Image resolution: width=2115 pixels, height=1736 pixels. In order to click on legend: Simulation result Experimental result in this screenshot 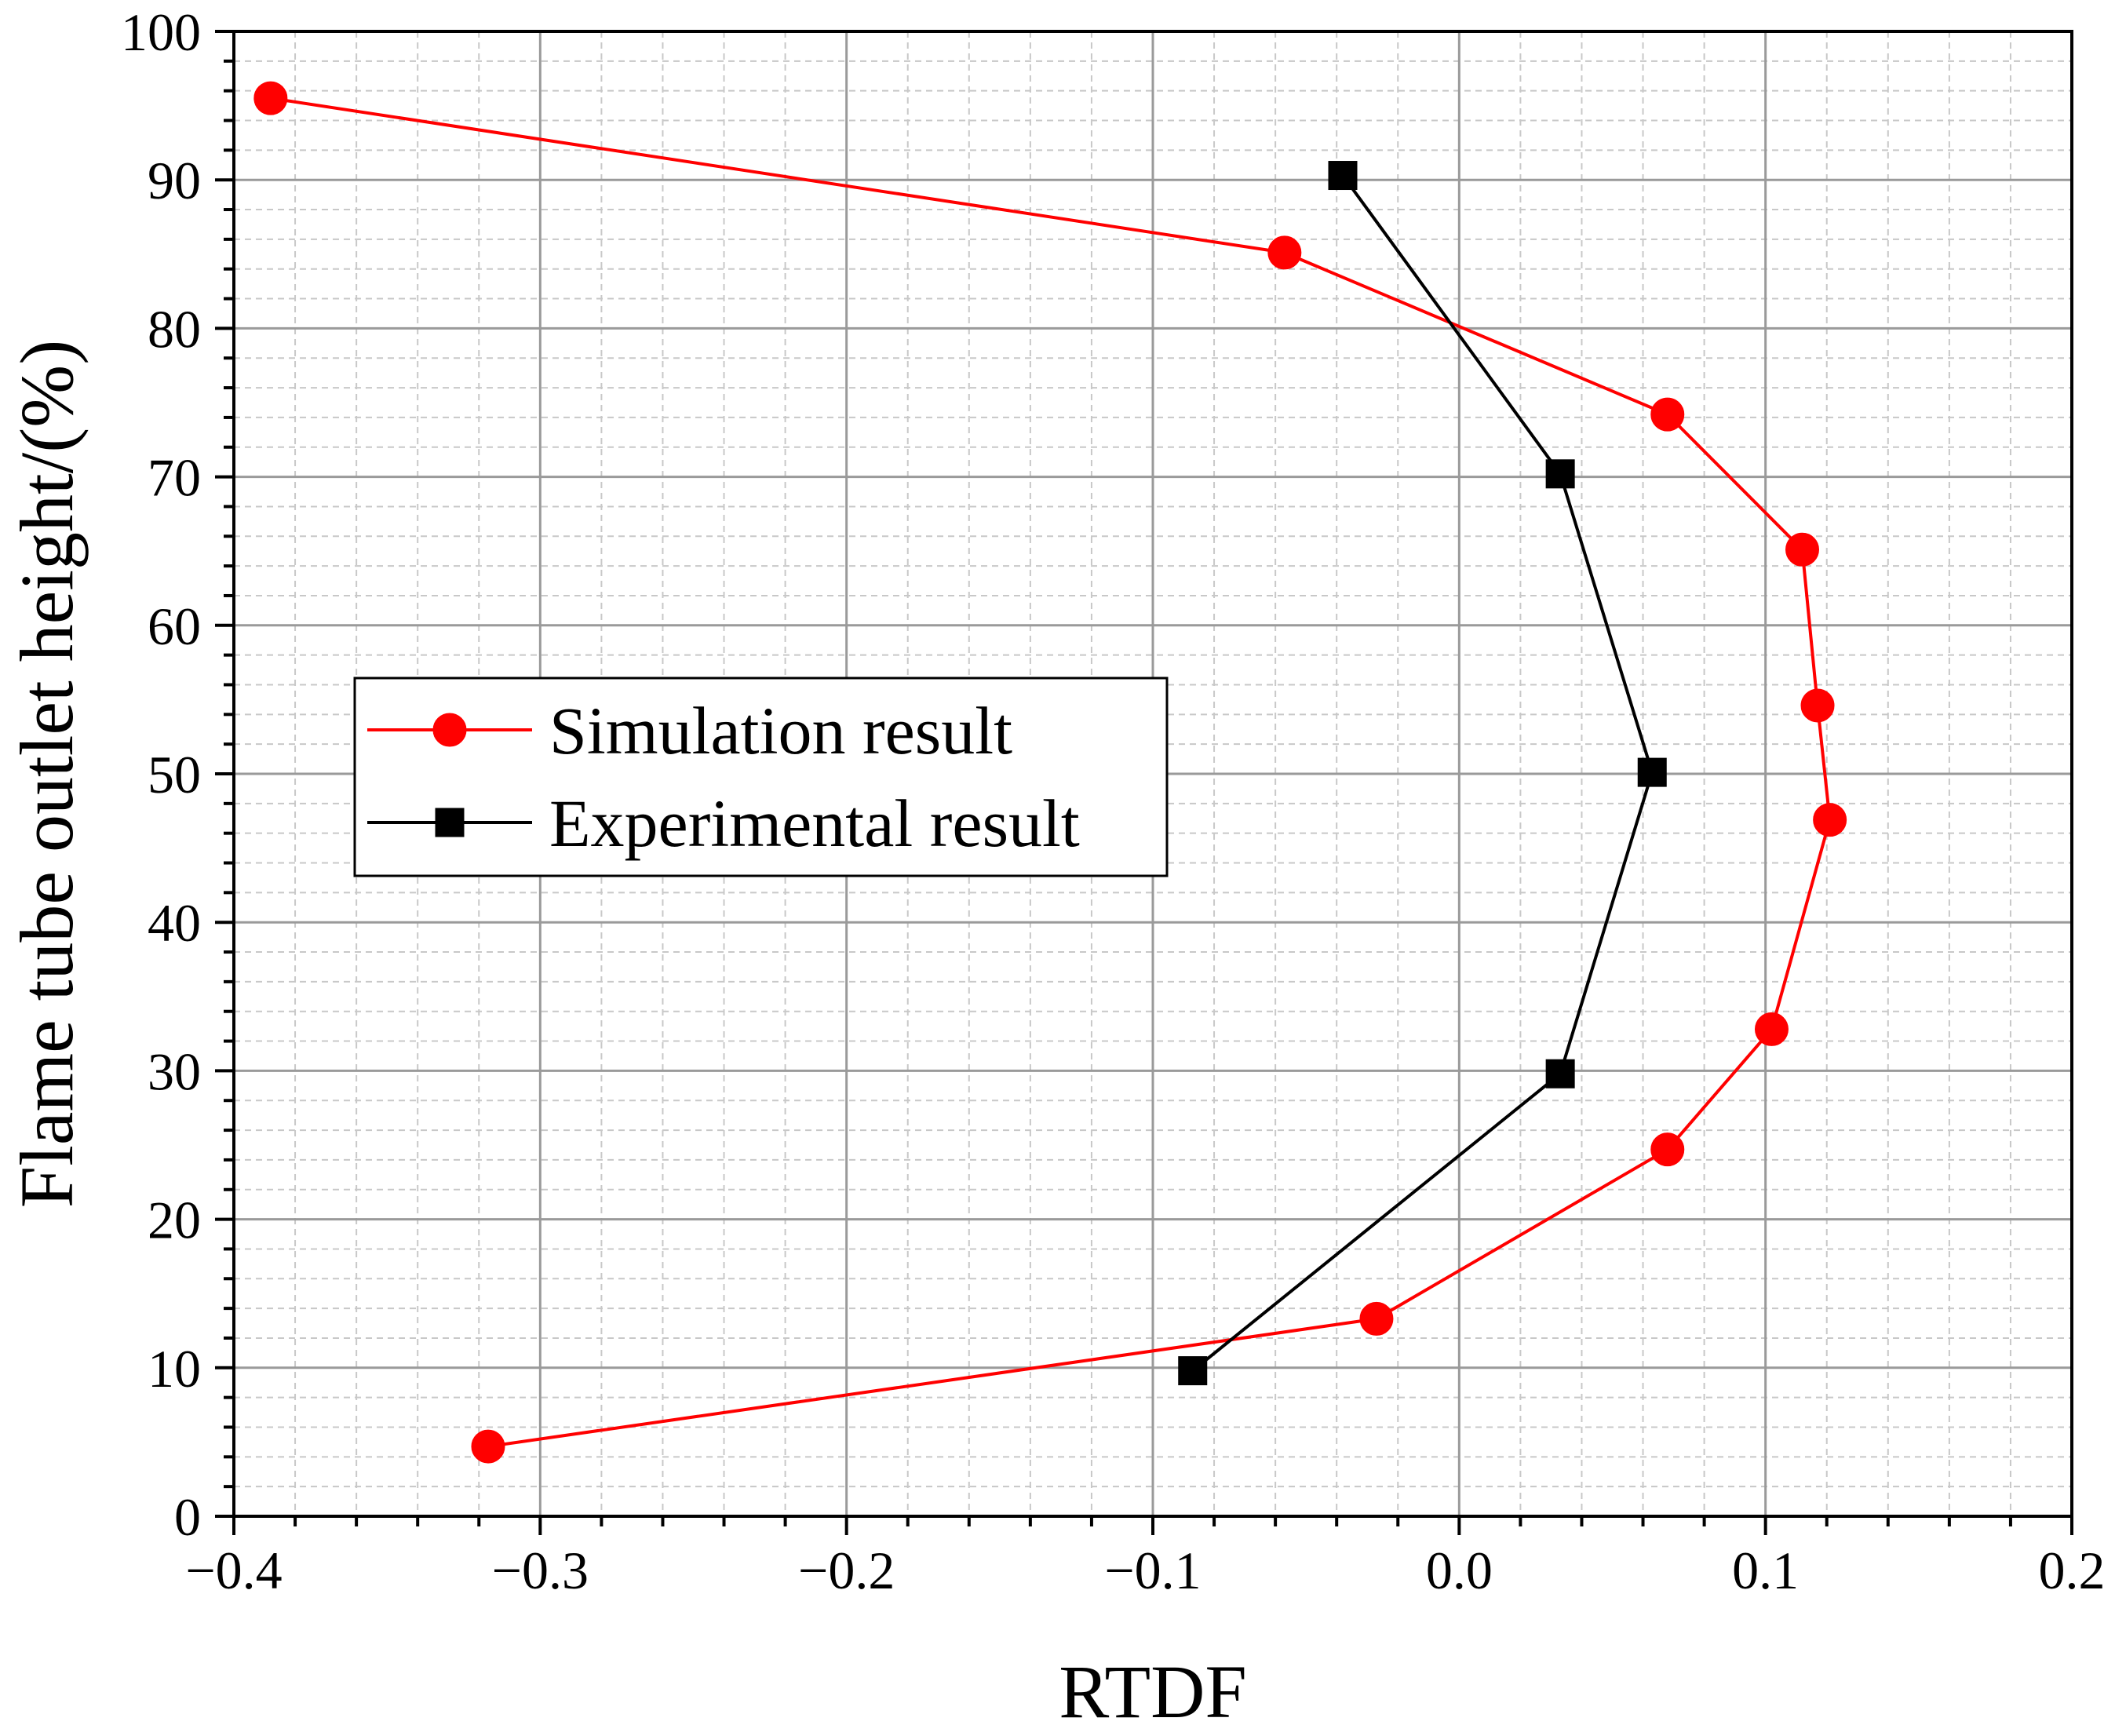, I will do `click(761, 777)`.